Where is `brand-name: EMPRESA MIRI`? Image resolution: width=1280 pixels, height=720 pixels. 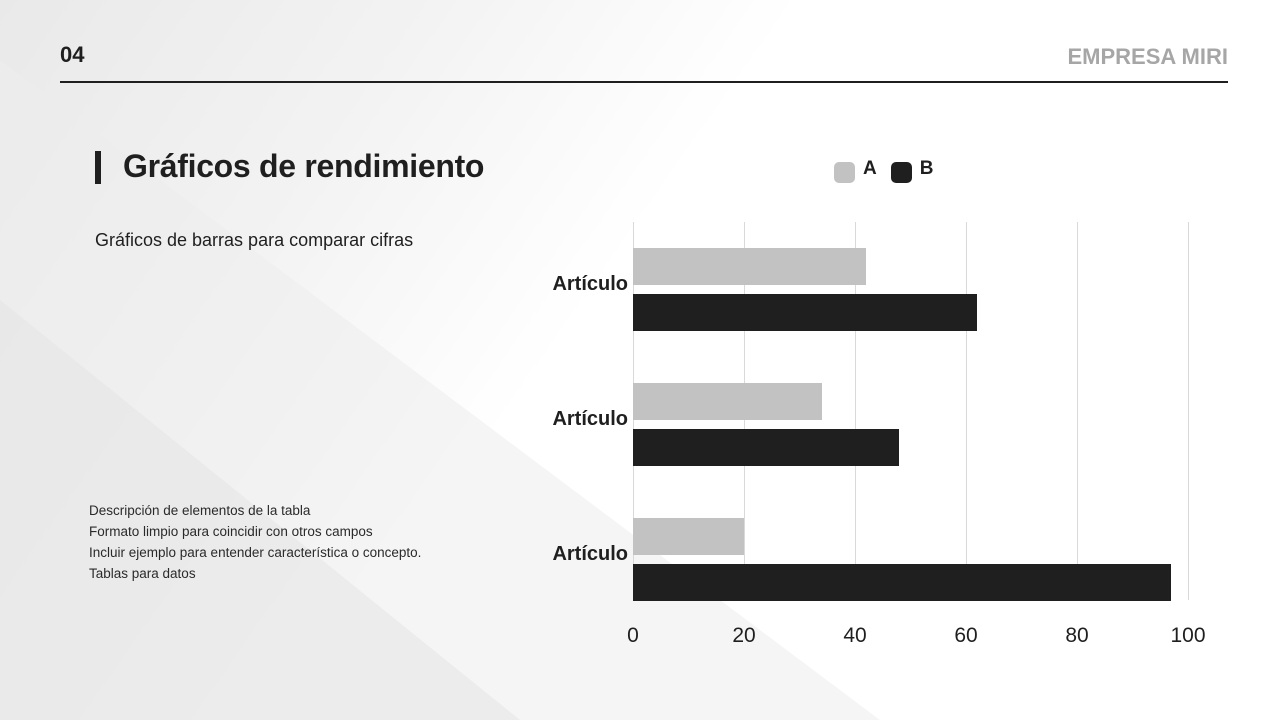
brand-name: EMPRESA MIRI is located at coordinates (1147, 56).